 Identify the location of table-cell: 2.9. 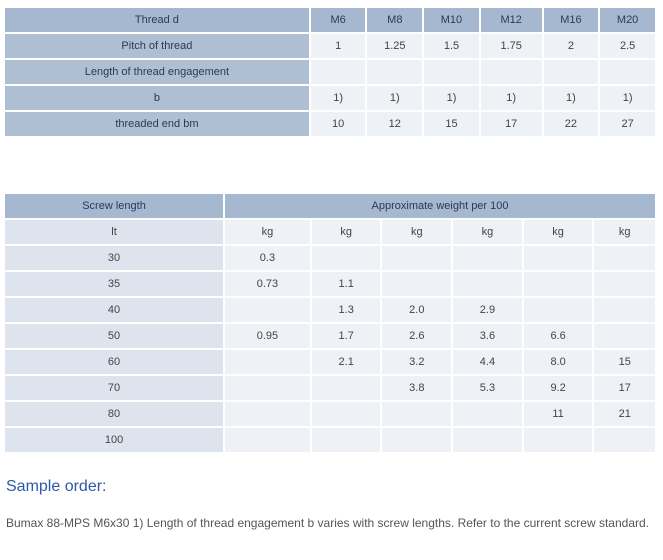
(487, 310).